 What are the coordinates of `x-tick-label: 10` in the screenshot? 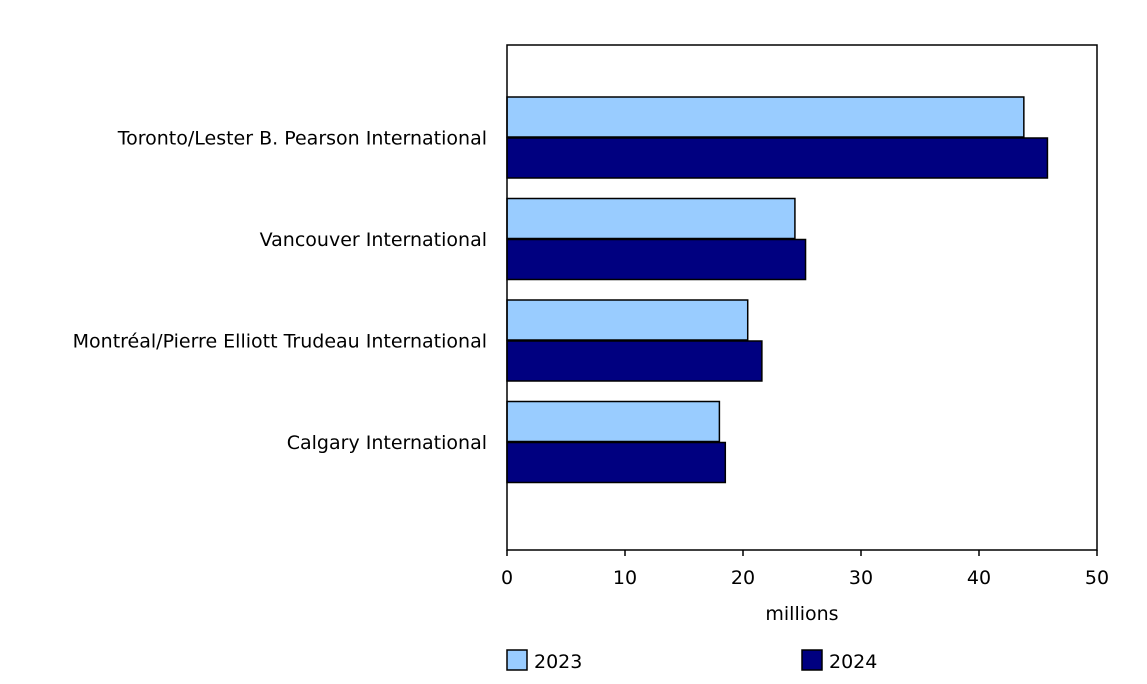 It's located at (625, 578).